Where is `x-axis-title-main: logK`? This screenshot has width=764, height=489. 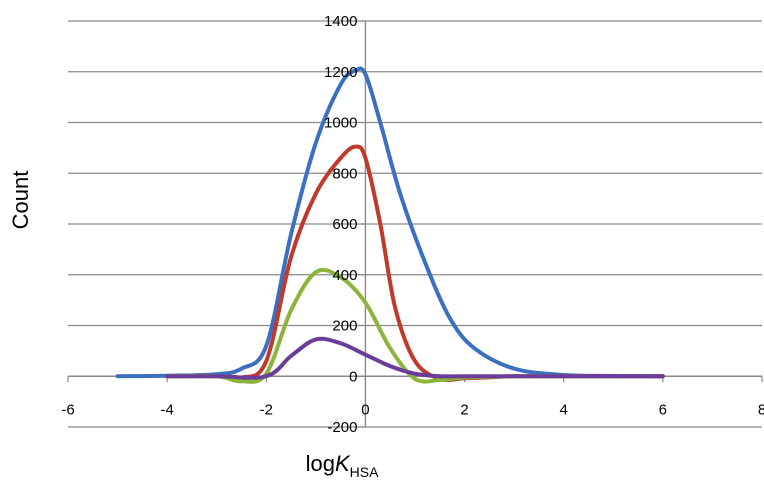 x-axis-title-main: logK is located at coordinates (328, 463).